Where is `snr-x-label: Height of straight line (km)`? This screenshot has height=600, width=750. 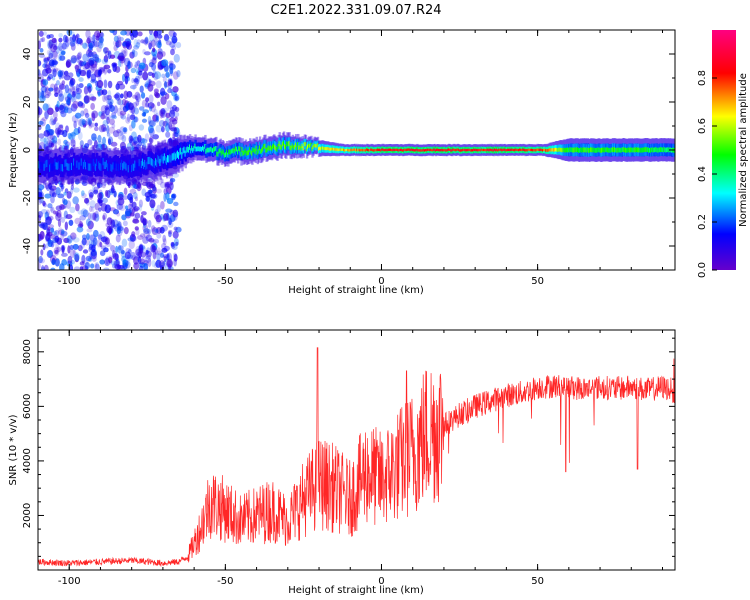 snr-x-label: Height of straight line (km) is located at coordinates (356, 590).